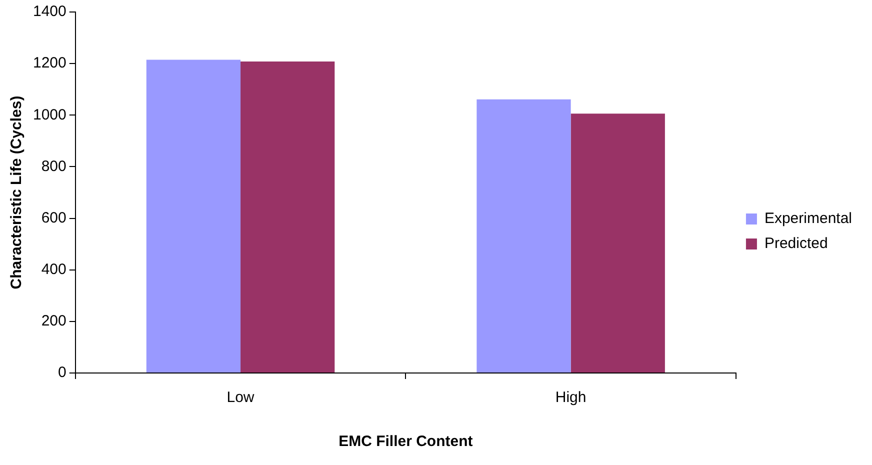 The height and width of the screenshot is (465, 872). Describe the element at coordinates (53, 321) in the screenshot. I see `y-tick-label: 200` at that location.